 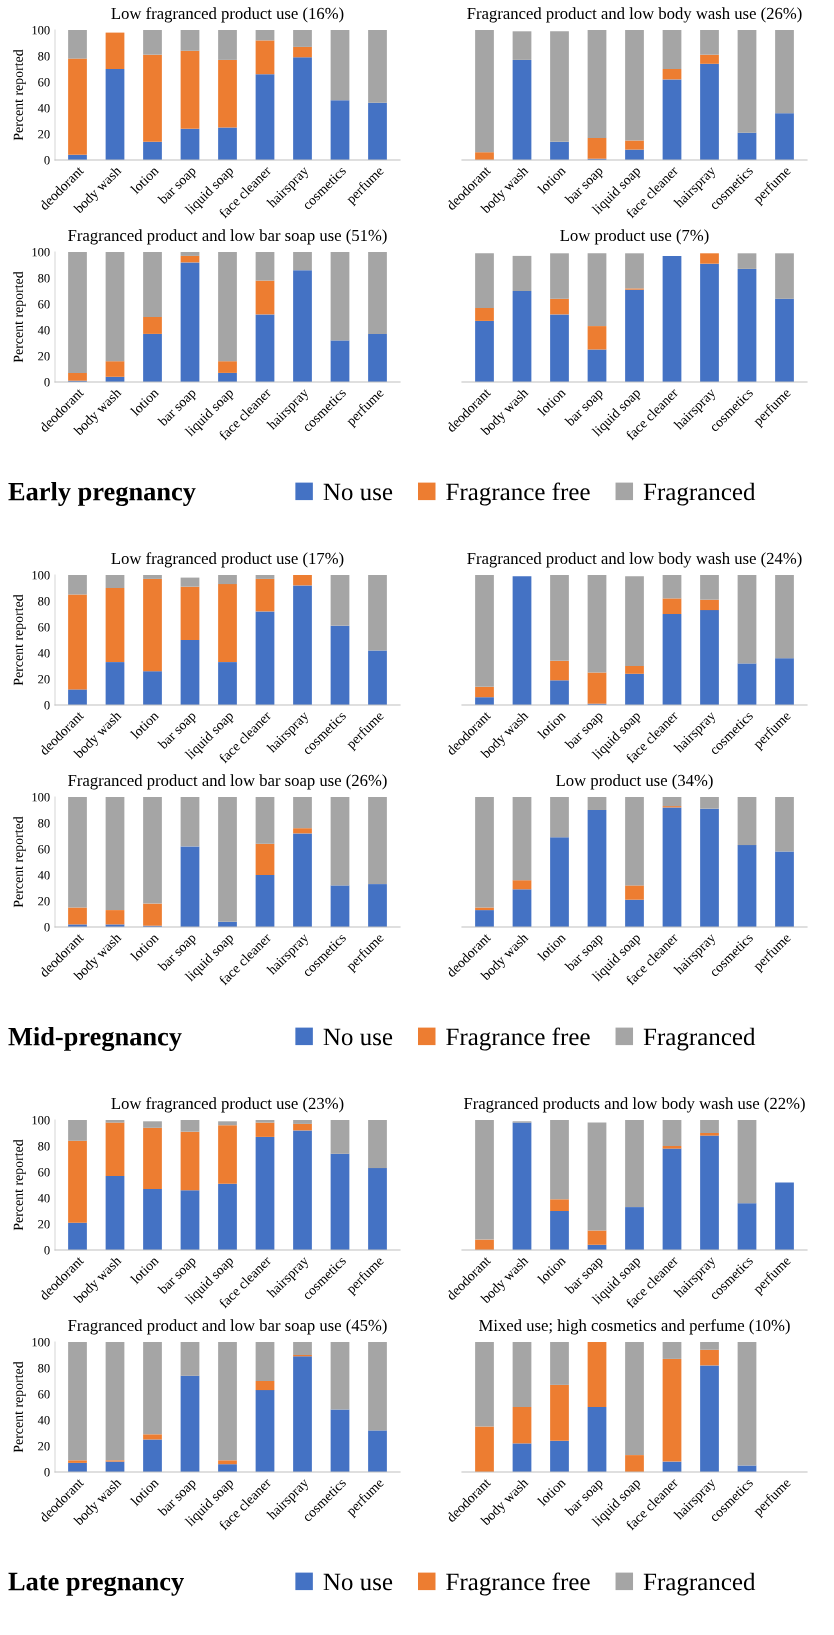 I want to click on chart-title: Fragranced products and low body wash use (22%), so click(x=634, y=1105).